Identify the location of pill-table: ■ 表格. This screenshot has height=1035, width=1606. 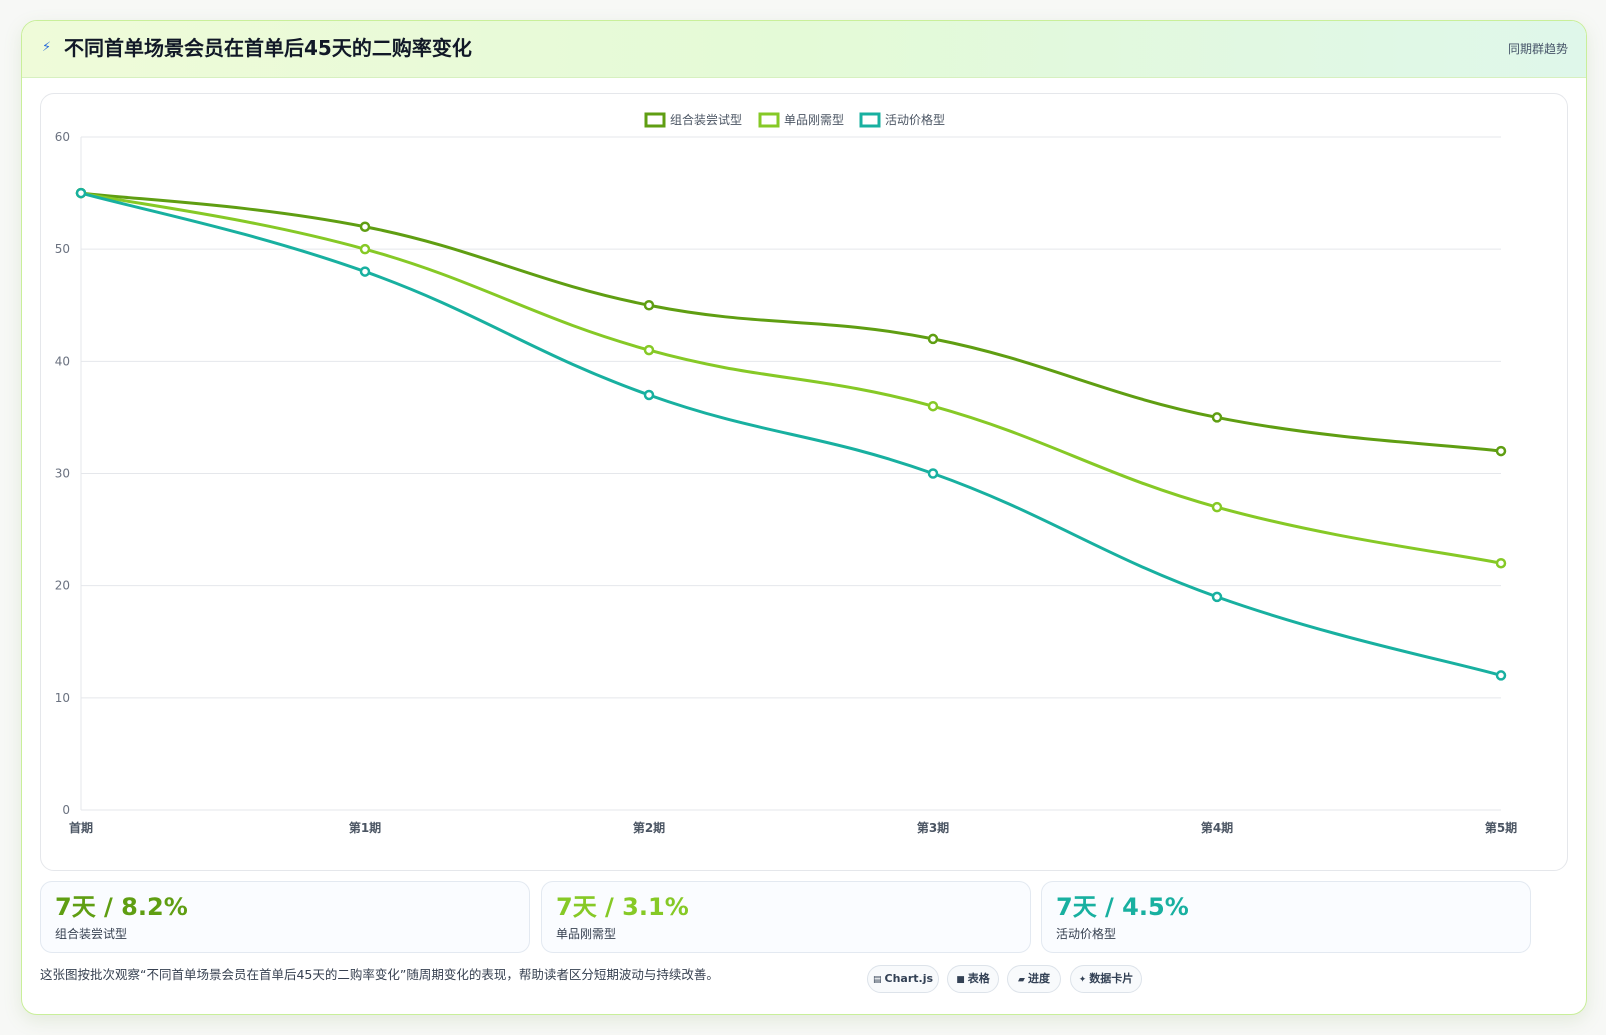
(973, 979).